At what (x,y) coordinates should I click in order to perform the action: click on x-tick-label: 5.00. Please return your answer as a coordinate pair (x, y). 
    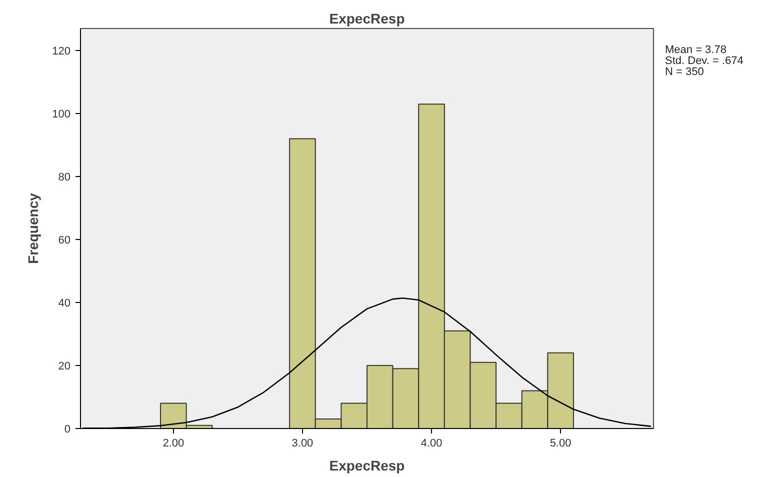
    Looking at the image, I should click on (561, 444).